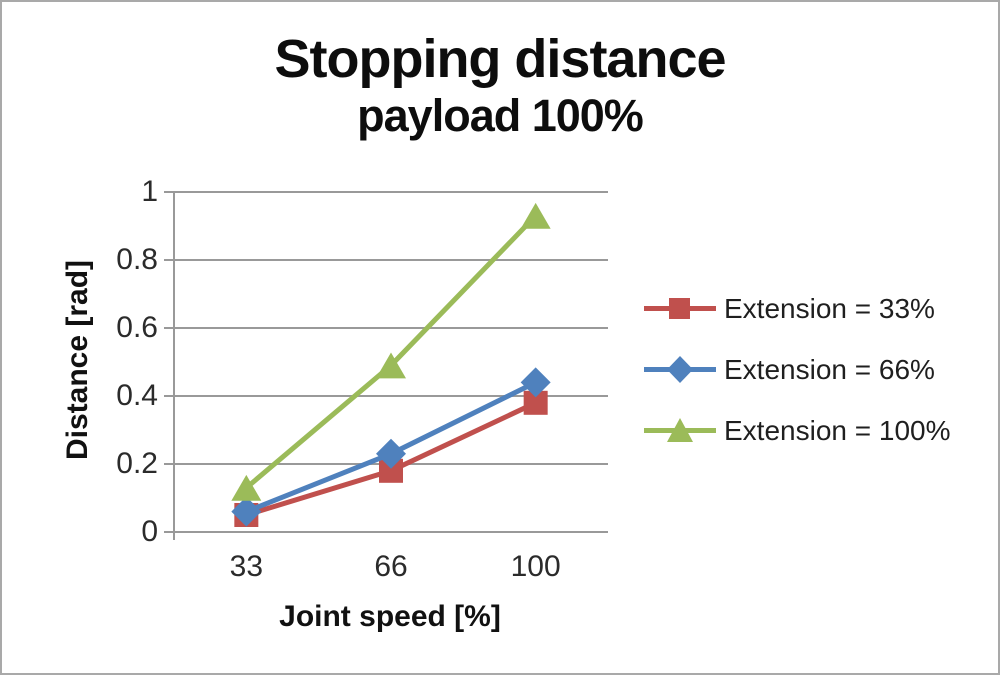 The width and height of the screenshot is (1000, 675). Describe the element at coordinates (535, 566) in the screenshot. I see `x-tick-label: 100` at that location.